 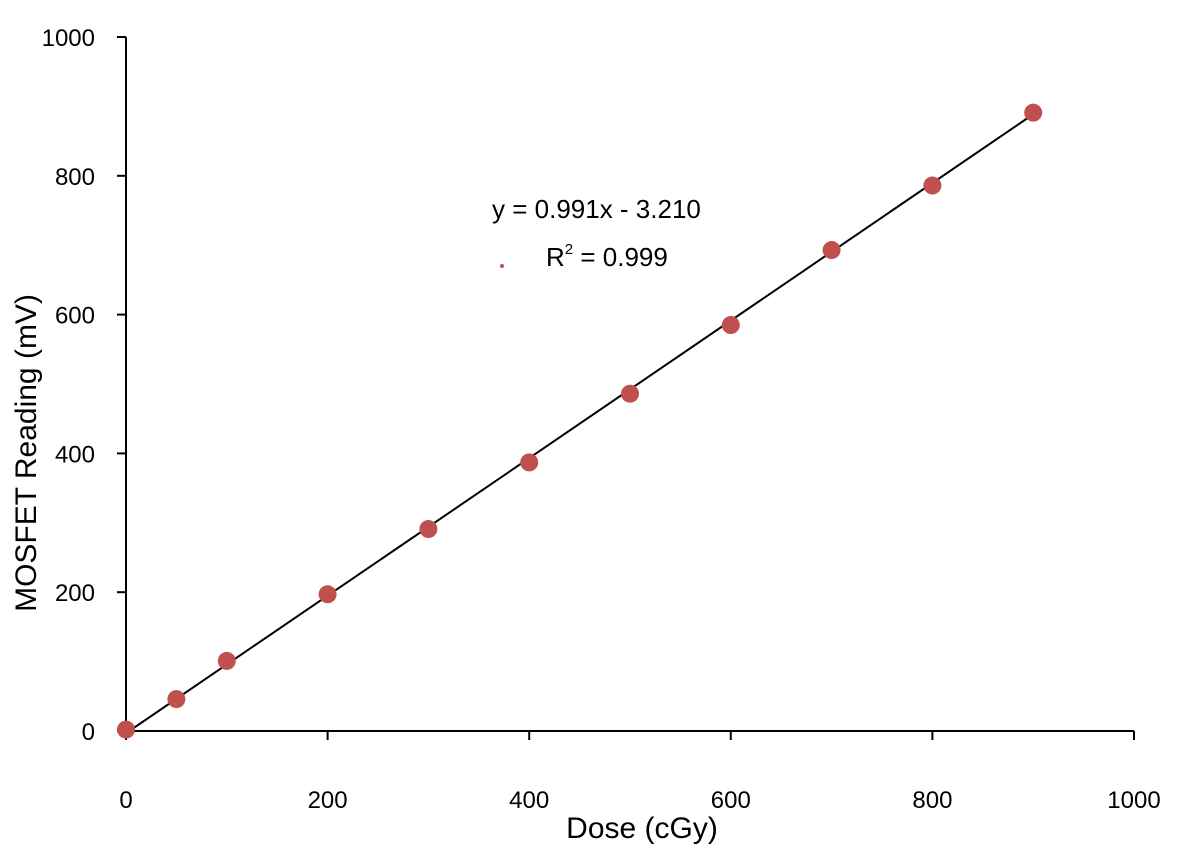 What do you see at coordinates (125, 800) in the screenshot?
I see `x-tick-label: 0` at bounding box center [125, 800].